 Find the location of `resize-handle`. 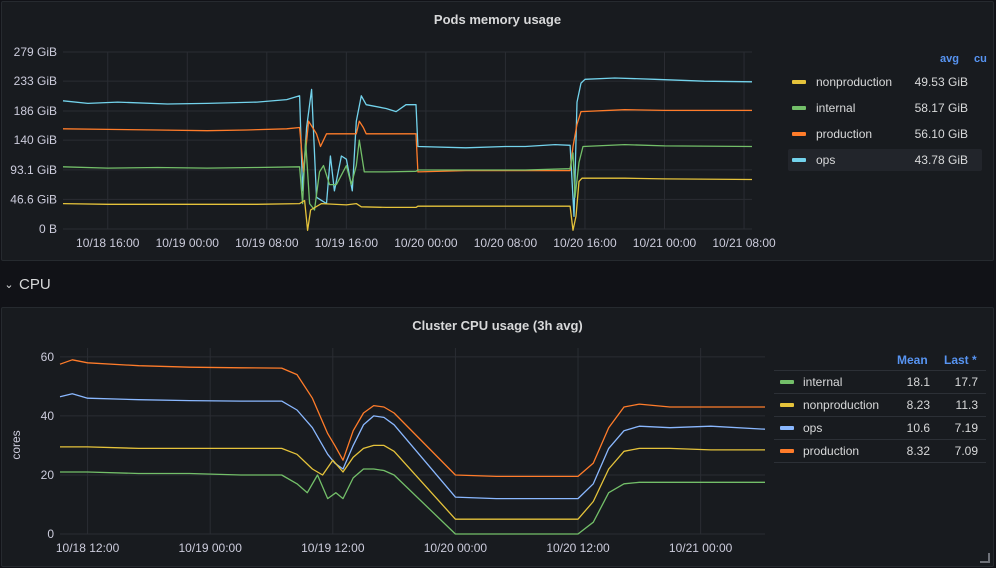

resize-handle is located at coordinates (985, 558).